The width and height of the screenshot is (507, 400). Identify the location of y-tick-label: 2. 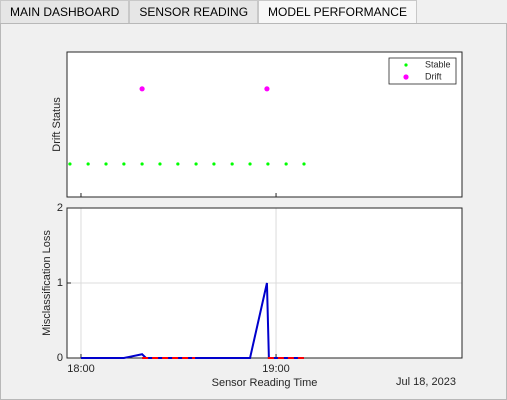
(60, 208).